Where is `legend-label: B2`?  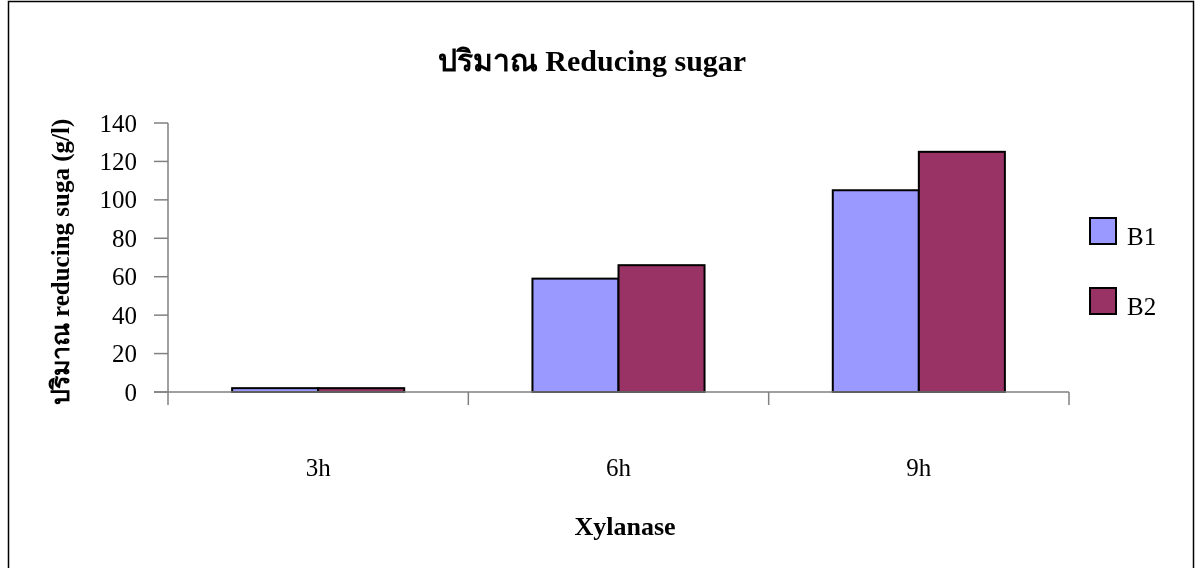 legend-label: B2 is located at coordinates (1142, 306).